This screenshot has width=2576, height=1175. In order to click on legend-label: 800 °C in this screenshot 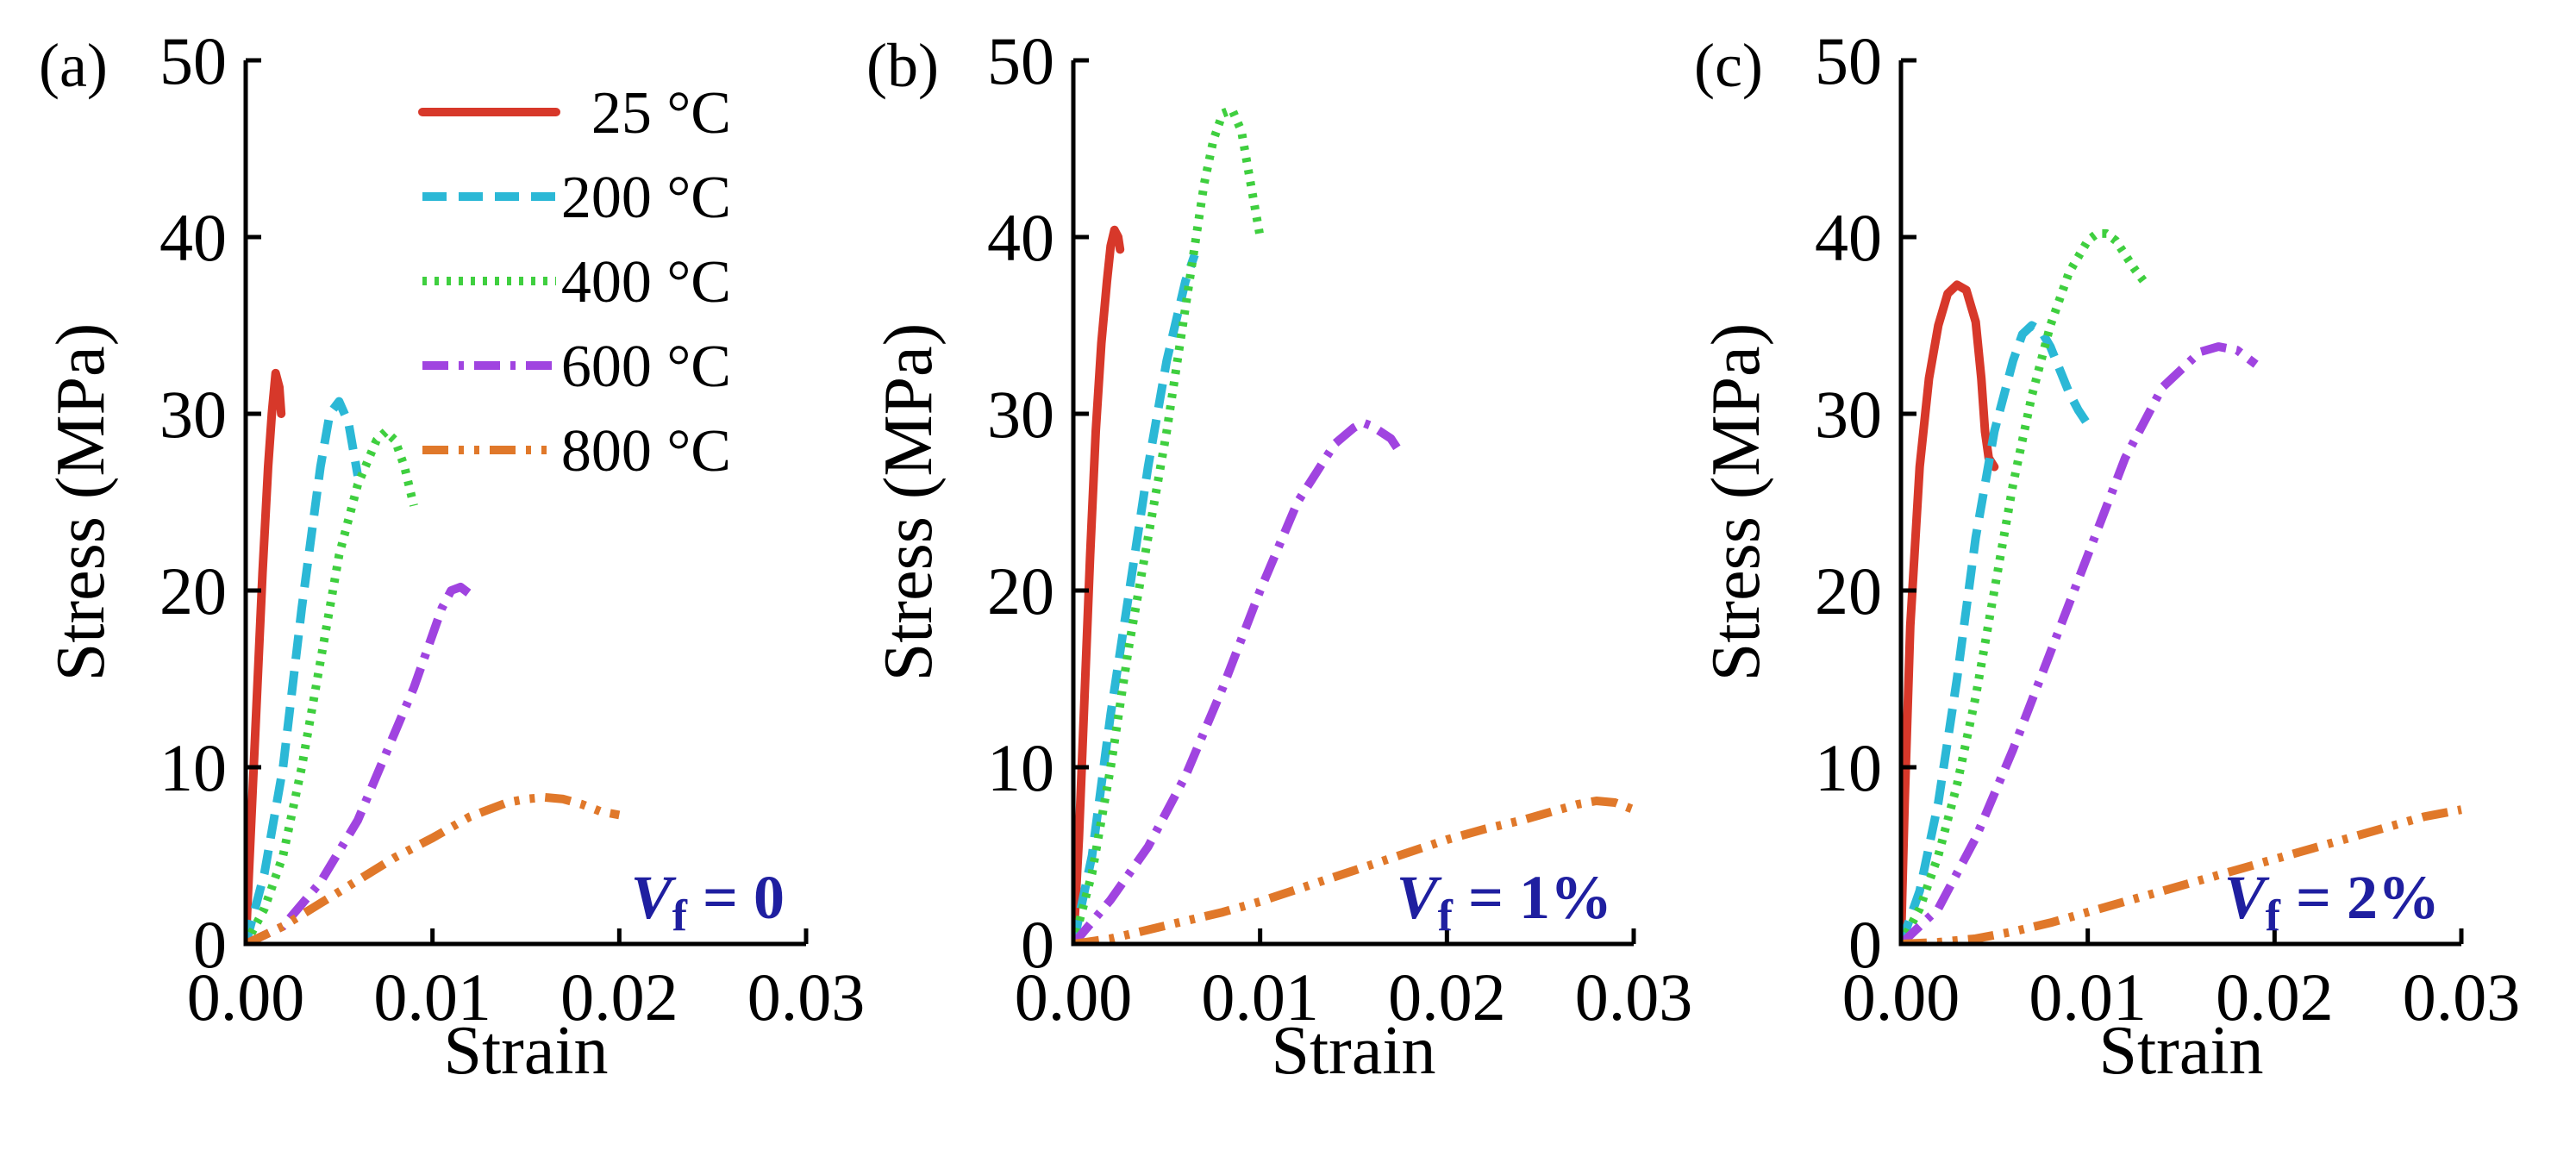, I will do `click(646, 451)`.